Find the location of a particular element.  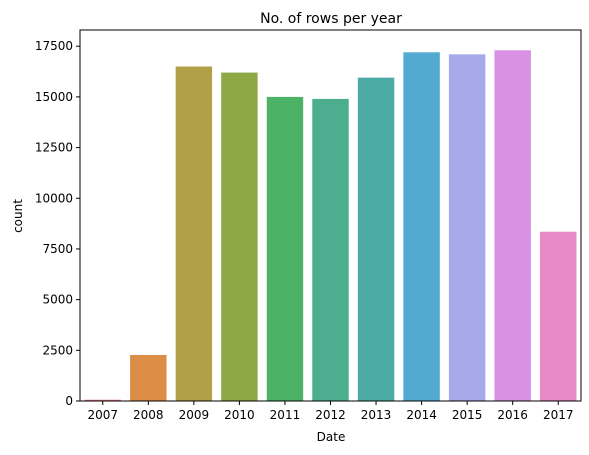

x-tick-label-2010: 2010 is located at coordinates (239, 415).